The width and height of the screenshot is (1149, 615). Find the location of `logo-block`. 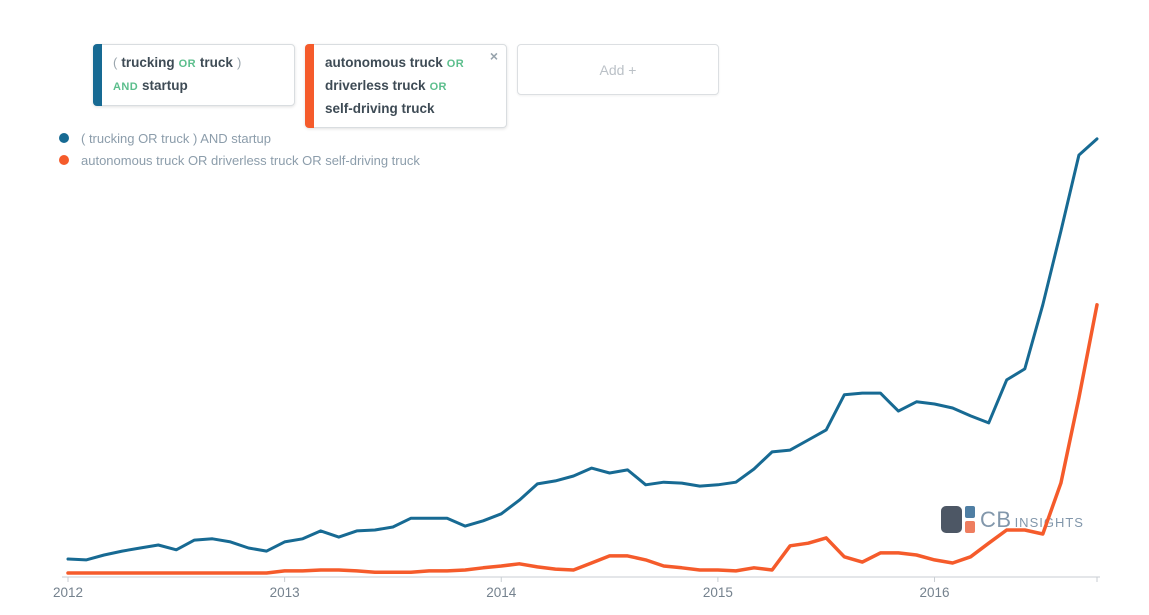

logo-block is located at coordinates (951, 519).